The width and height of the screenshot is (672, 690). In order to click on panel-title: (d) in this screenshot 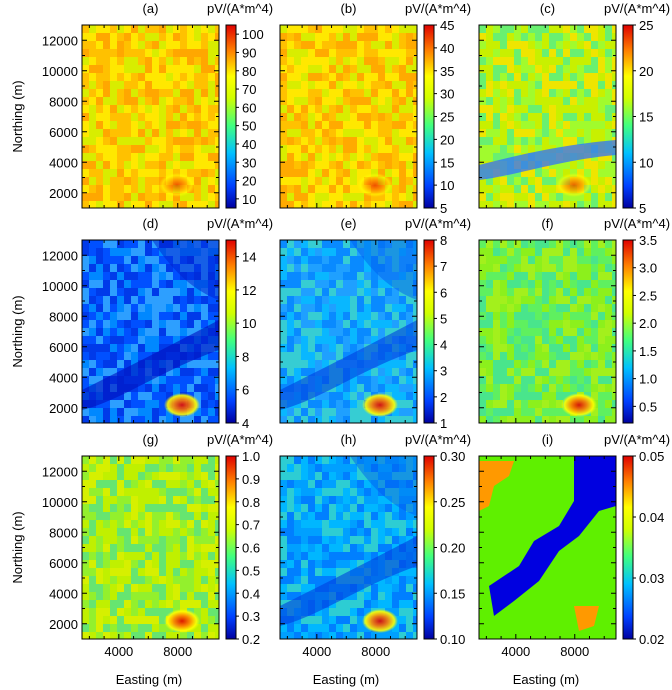, I will do `click(151, 223)`.